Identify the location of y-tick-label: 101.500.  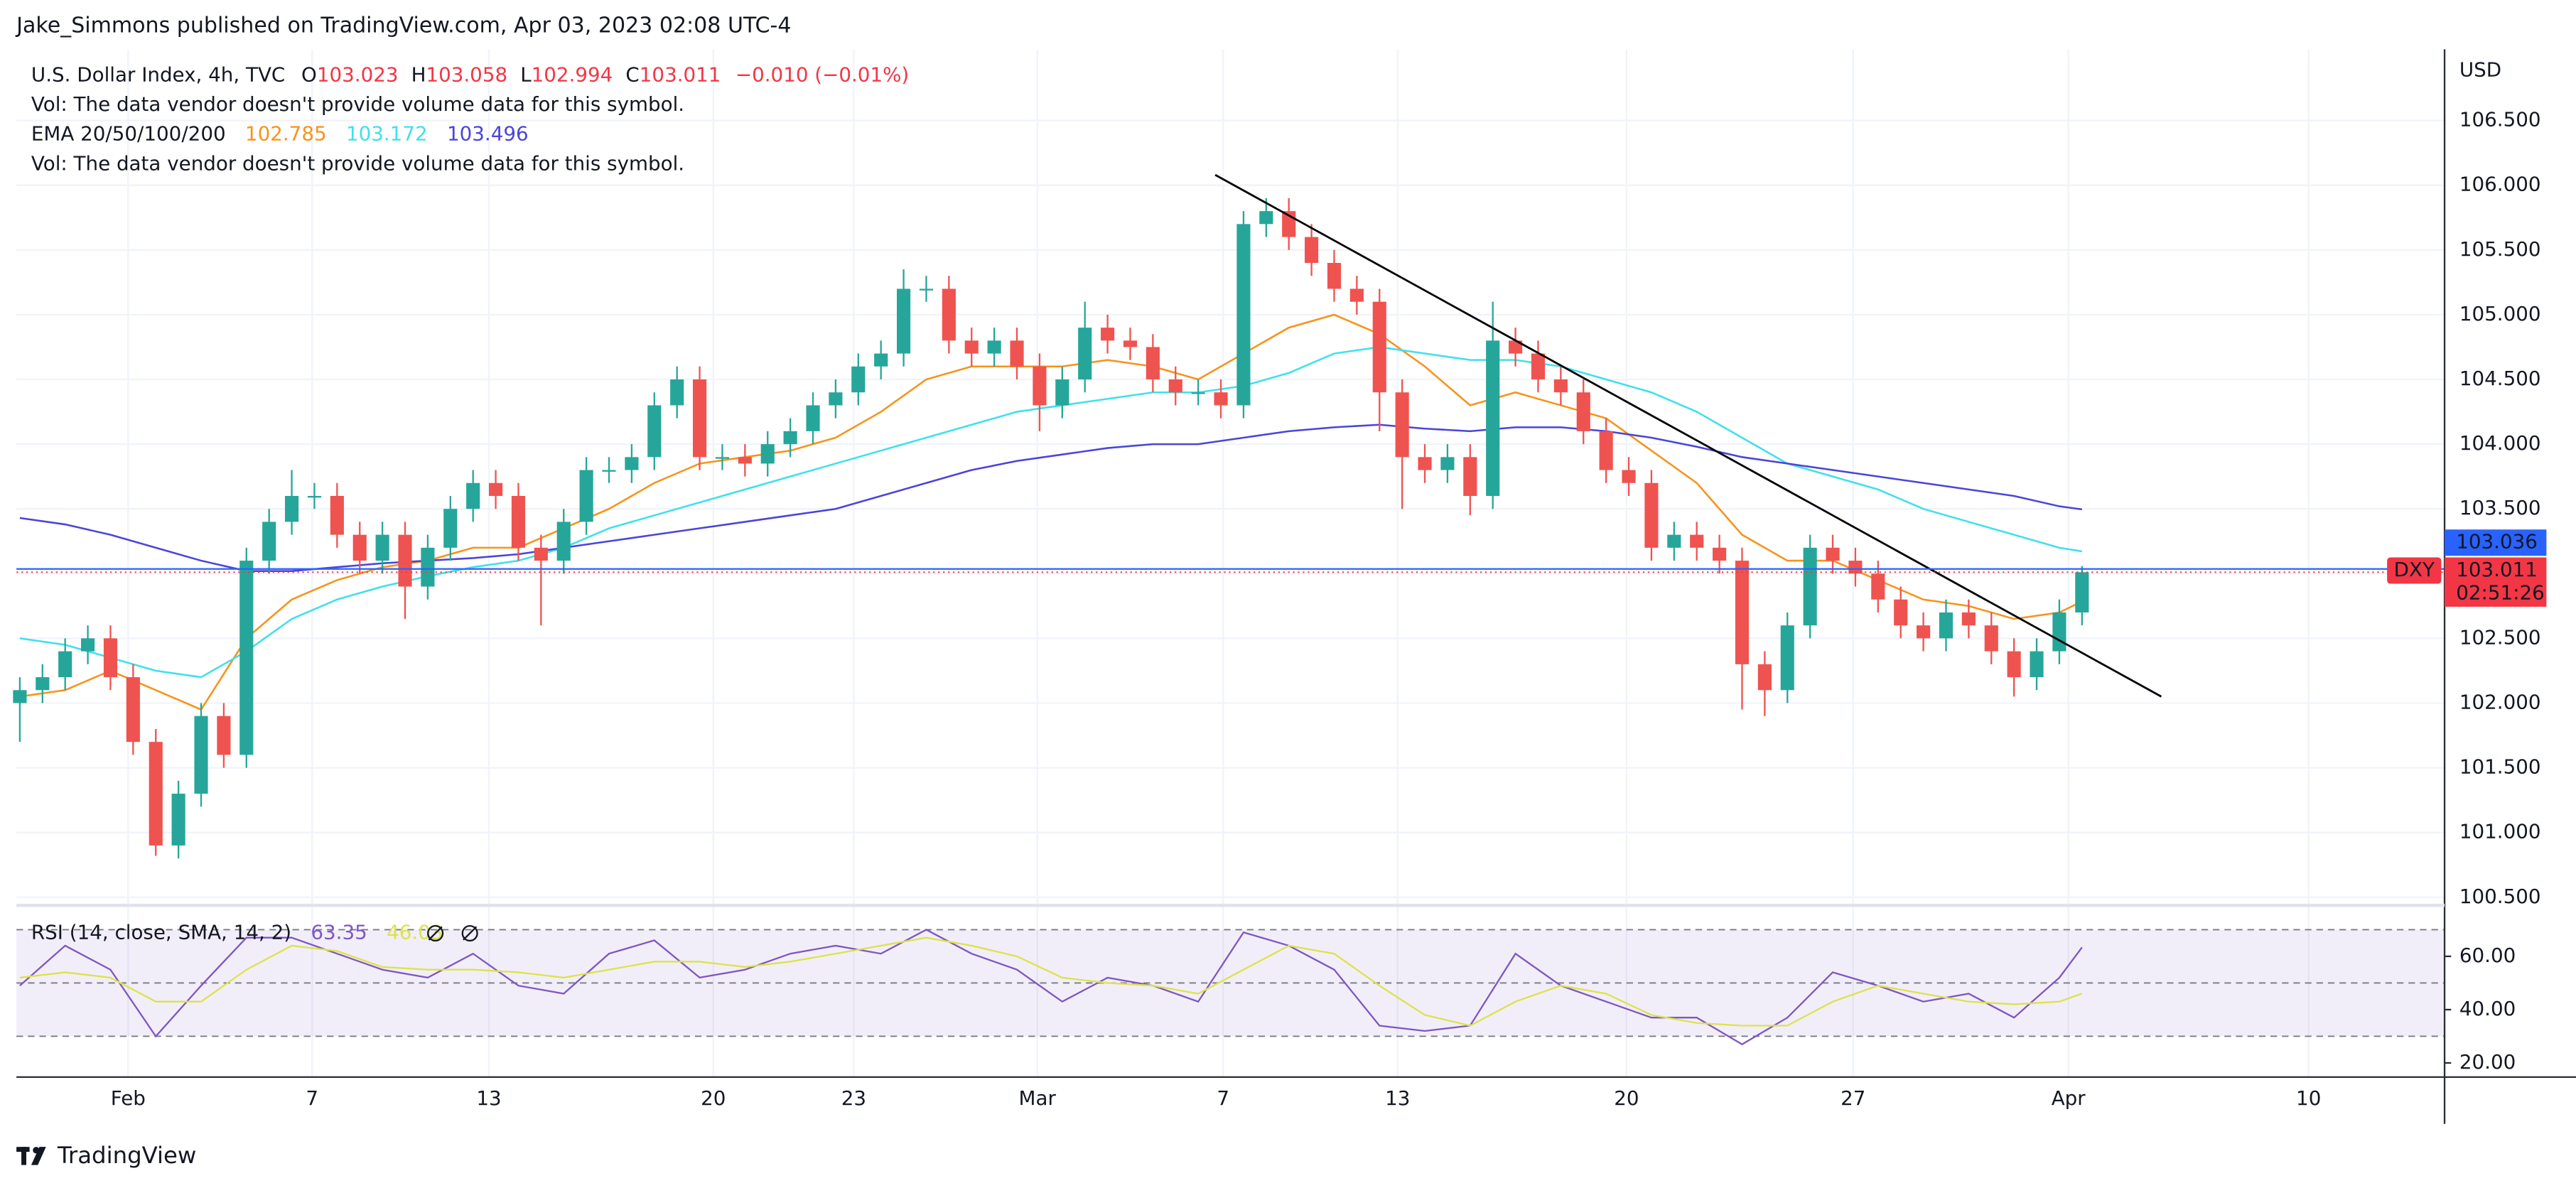
(2500, 767).